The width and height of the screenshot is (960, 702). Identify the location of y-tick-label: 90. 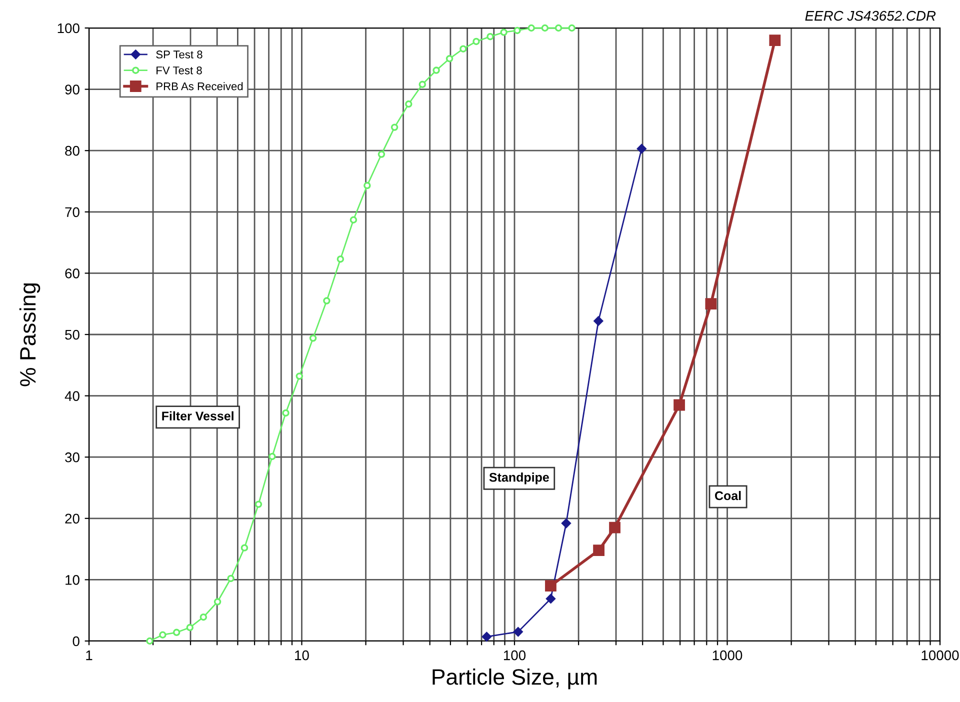
(72, 89).